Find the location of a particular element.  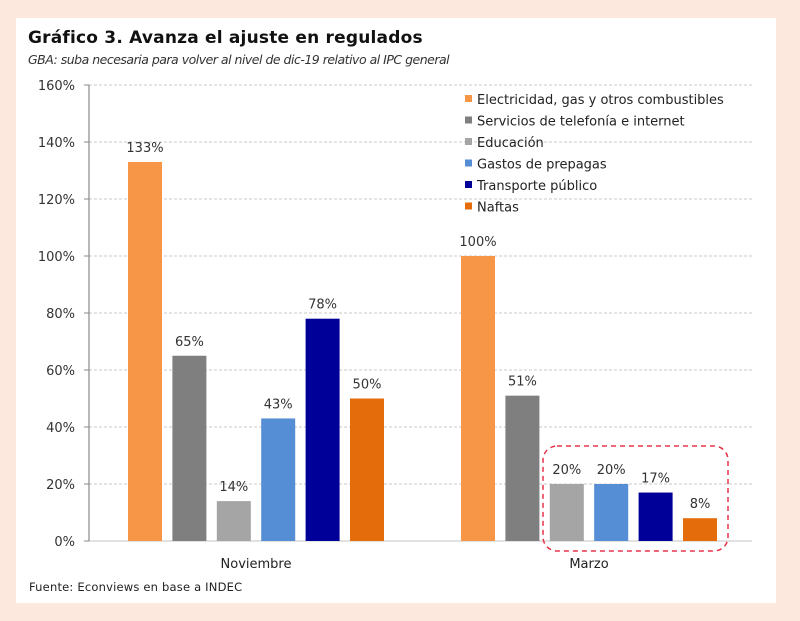

y-tick-label: 160% is located at coordinates (56, 86).